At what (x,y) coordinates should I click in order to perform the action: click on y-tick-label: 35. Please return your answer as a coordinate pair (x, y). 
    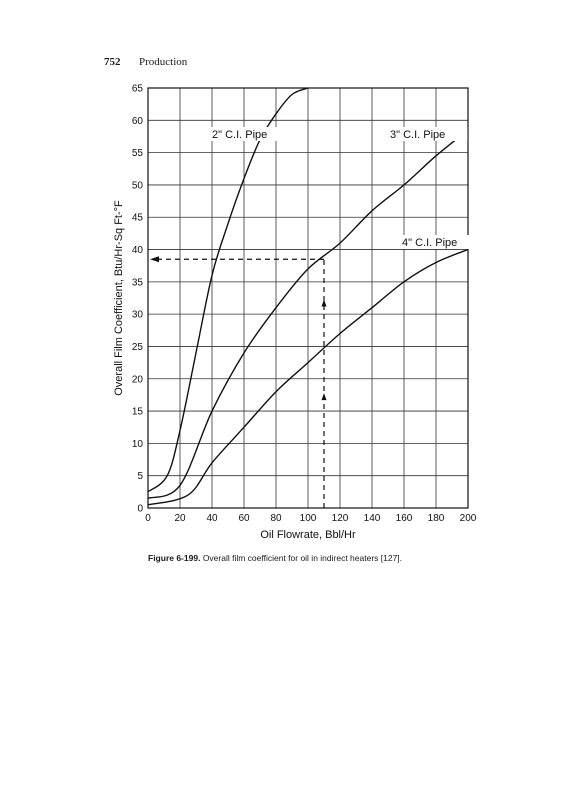
    Looking at the image, I should click on (138, 282).